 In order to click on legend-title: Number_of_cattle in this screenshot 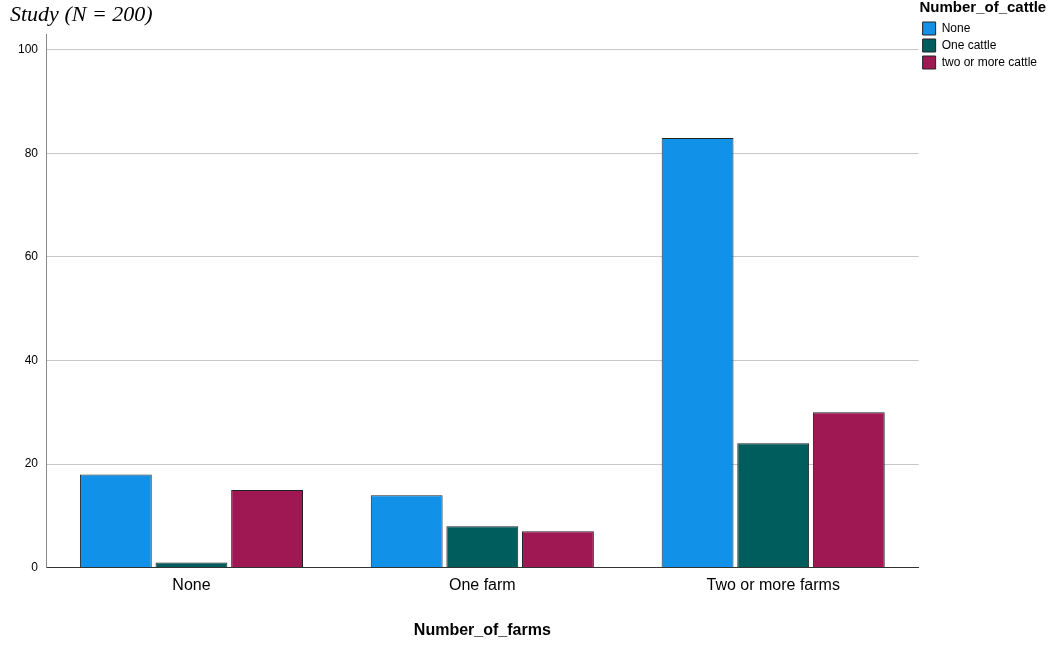, I will do `click(983, 7)`.